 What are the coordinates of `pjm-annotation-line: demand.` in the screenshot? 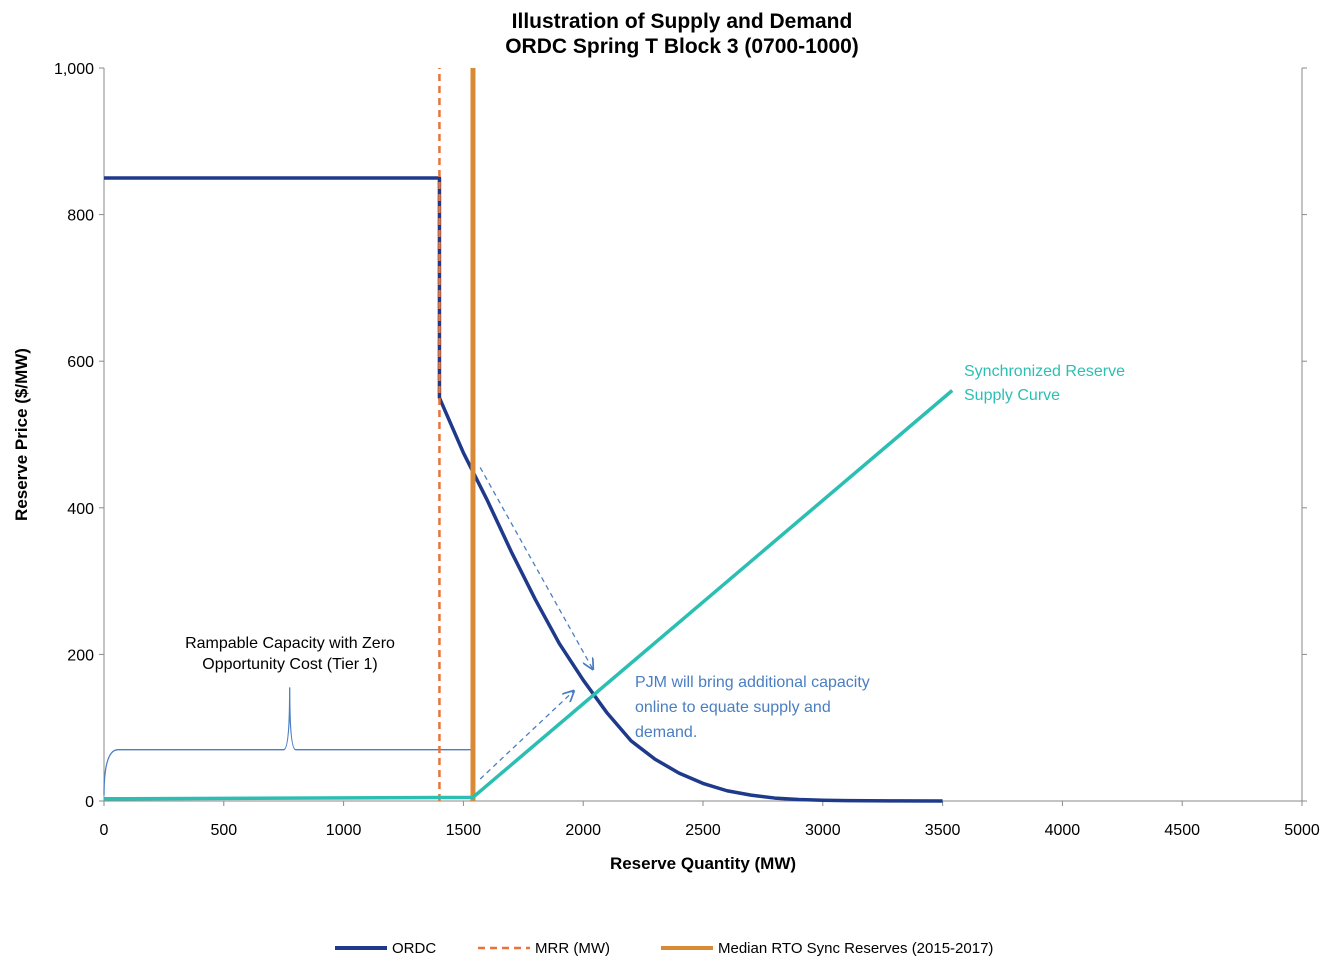 It's located at (666, 732).